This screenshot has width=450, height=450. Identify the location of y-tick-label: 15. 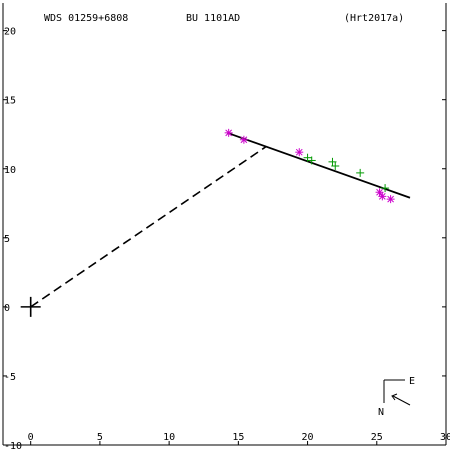
(10, 101).